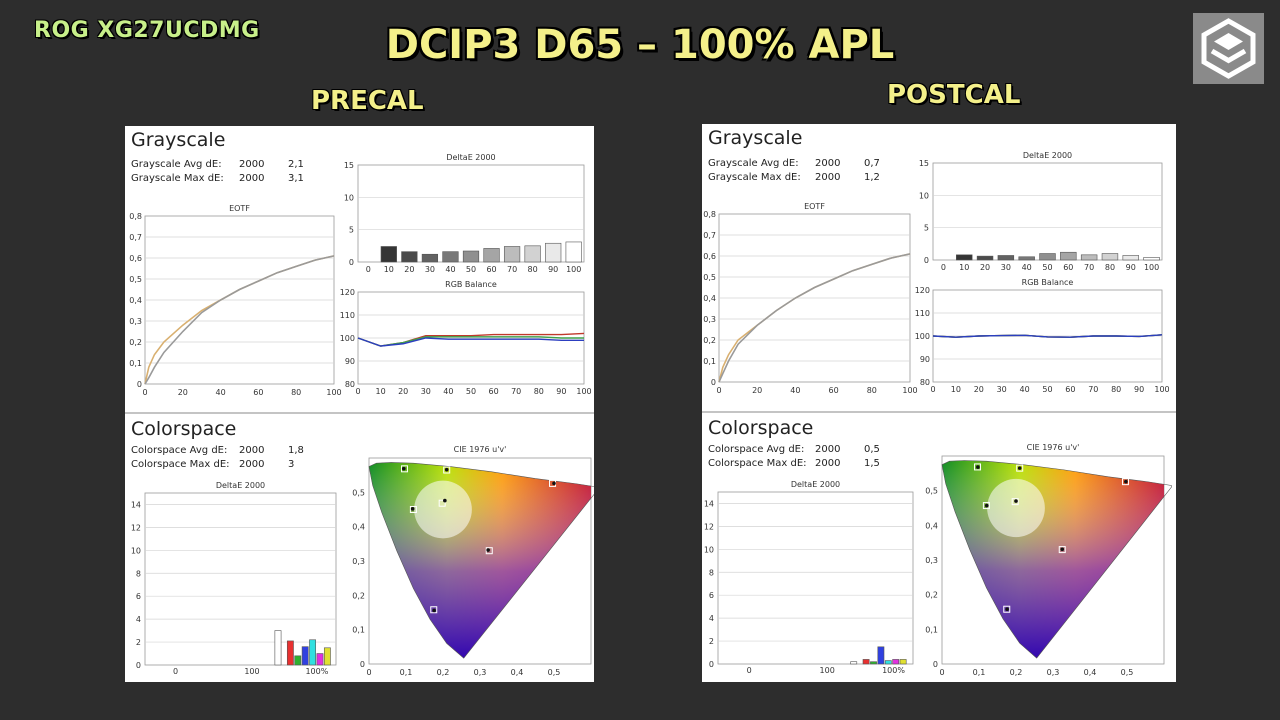 Image resolution: width=1280 pixels, height=720 pixels. Describe the element at coordinates (753, 163) in the screenshot. I see `grayscale-avg-label: Grayscale Avg dE:` at that location.